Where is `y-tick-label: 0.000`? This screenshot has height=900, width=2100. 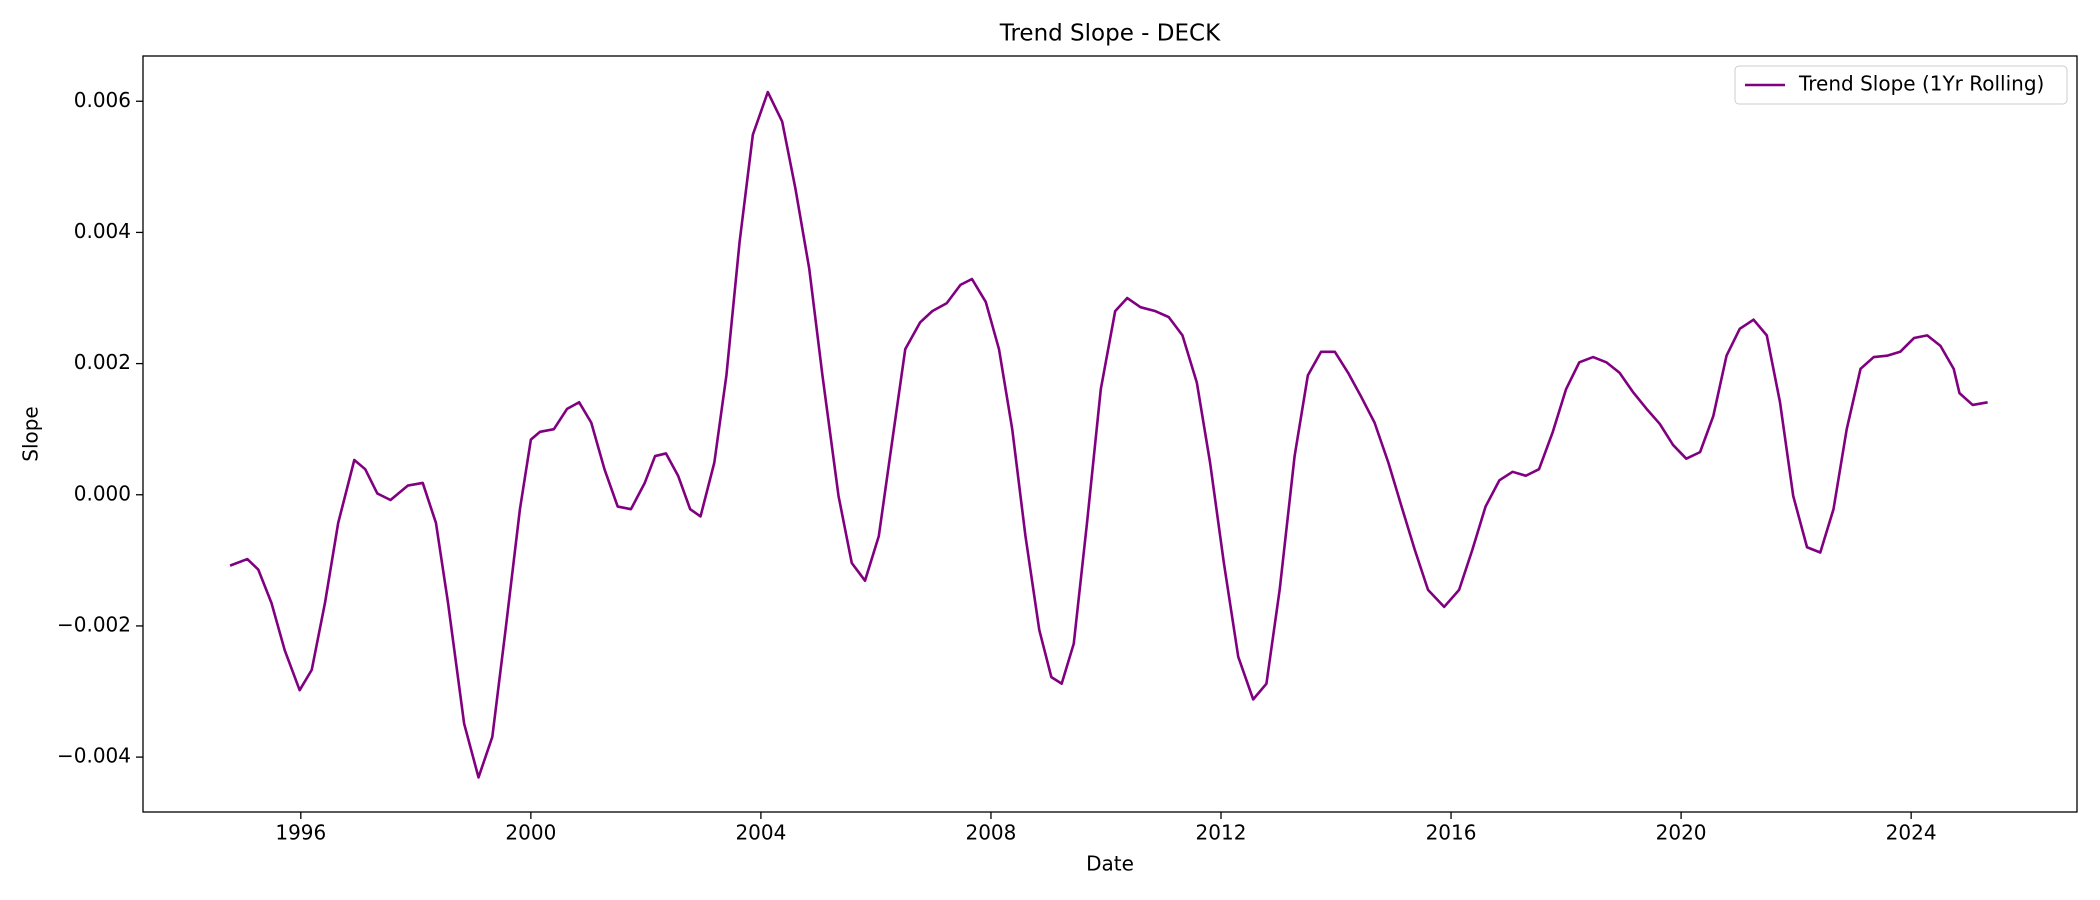
y-tick-label: 0.000 is located at coordinates (102, 493).